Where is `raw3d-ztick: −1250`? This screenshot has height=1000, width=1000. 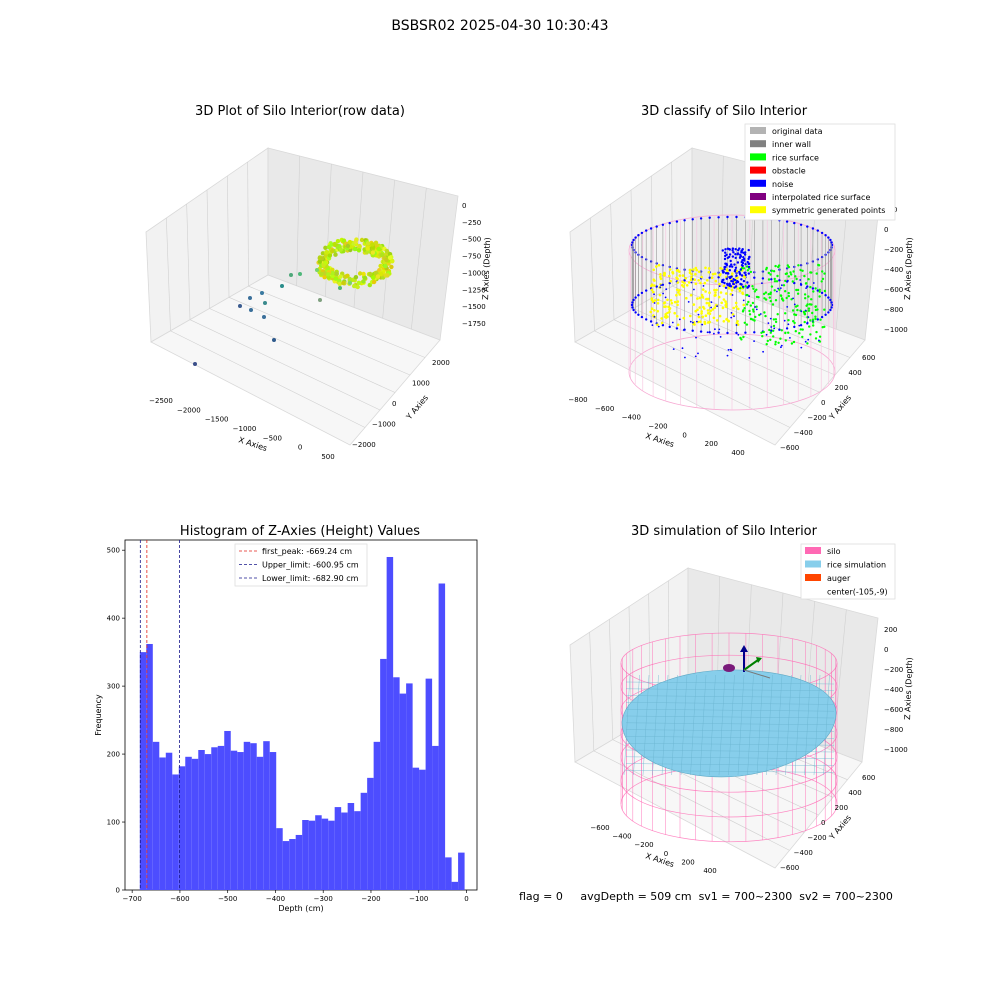
raw3d-ztick: −1250 is located at coordinates (474, 290).